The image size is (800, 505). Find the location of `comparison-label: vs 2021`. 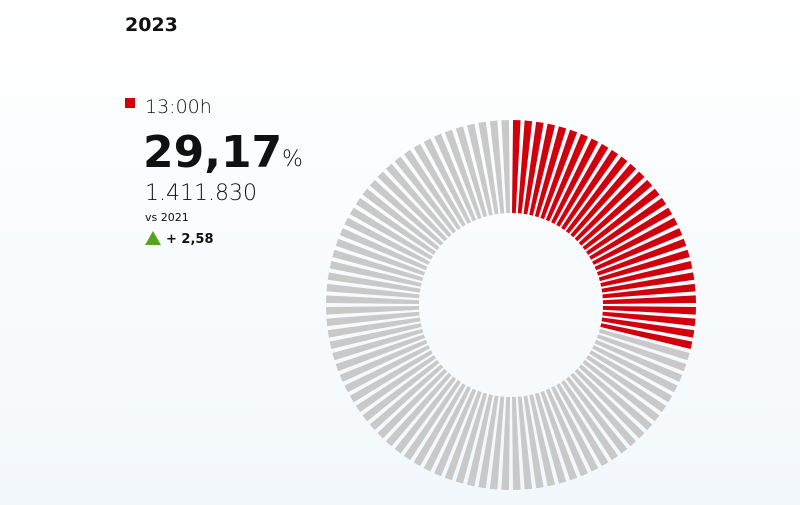

comparison-label: vs 2021 is located at coordinates (167, 217).